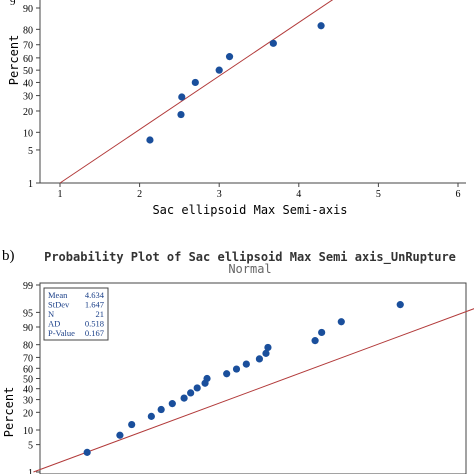 The width and height of the screenshot is (474, 474). What do you see at coordinates (14, 60) in the screenshot?
I see `panel-a-y-label: Percent` at bounding box center [14, 60].